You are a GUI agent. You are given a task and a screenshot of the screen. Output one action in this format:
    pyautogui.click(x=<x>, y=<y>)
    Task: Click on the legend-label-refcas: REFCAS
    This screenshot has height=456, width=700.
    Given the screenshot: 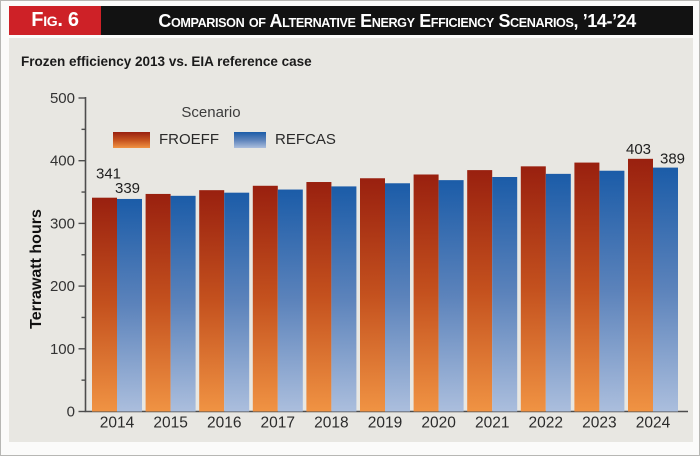 What is the action you would take?
    pyautogui.click(x=305, y=139)
    